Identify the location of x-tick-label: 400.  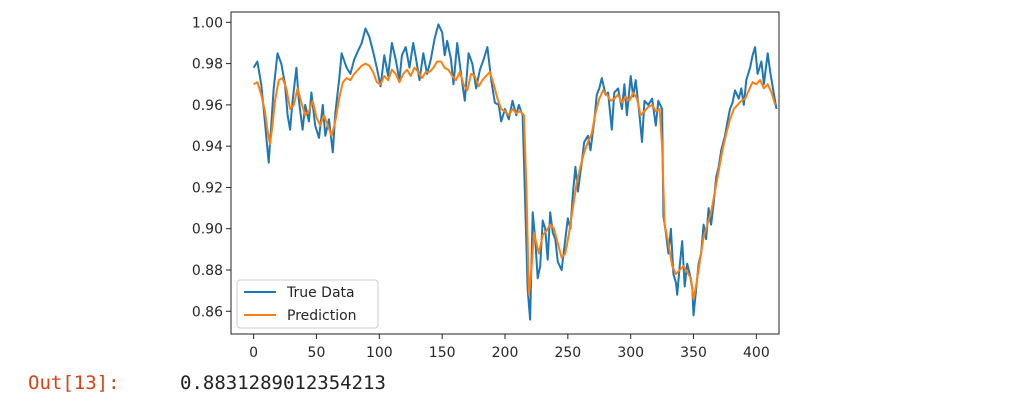
(756, 353).